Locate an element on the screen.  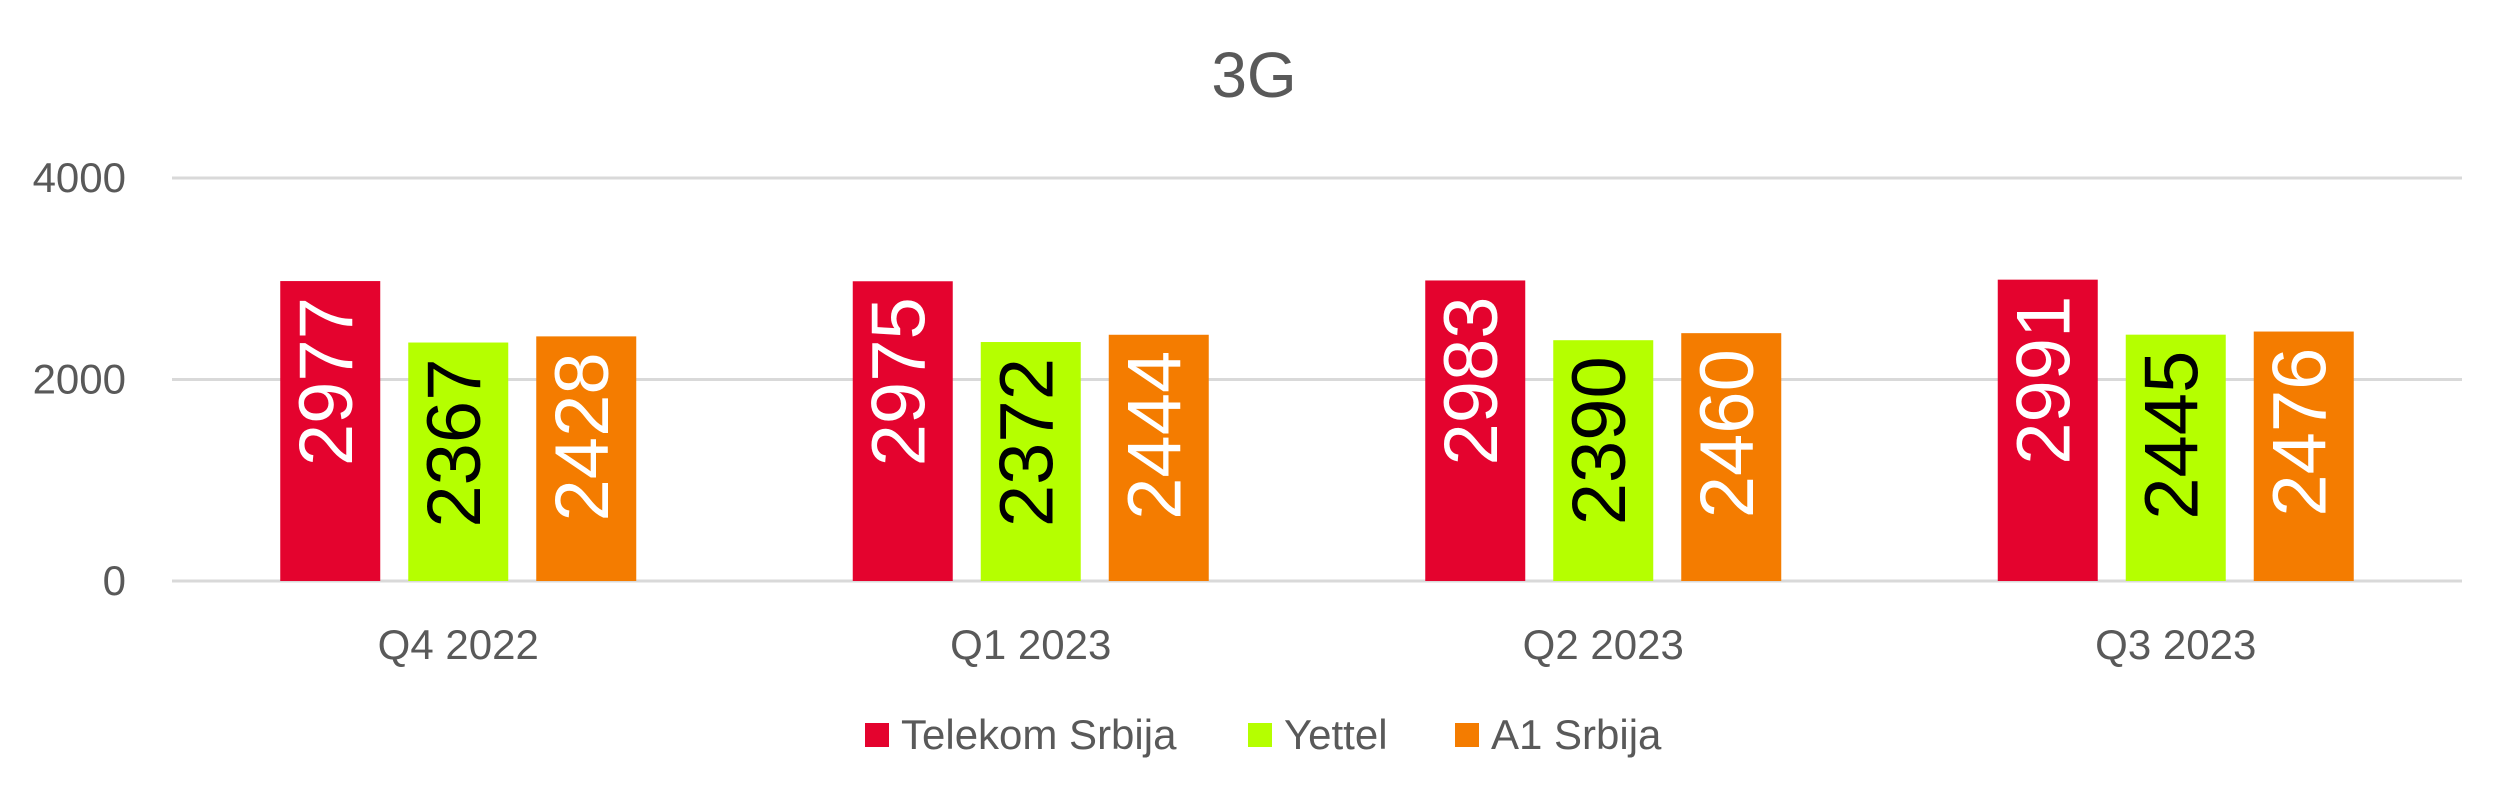
x-category-label: Q2 2023 is located at coordinates (1603, 644).